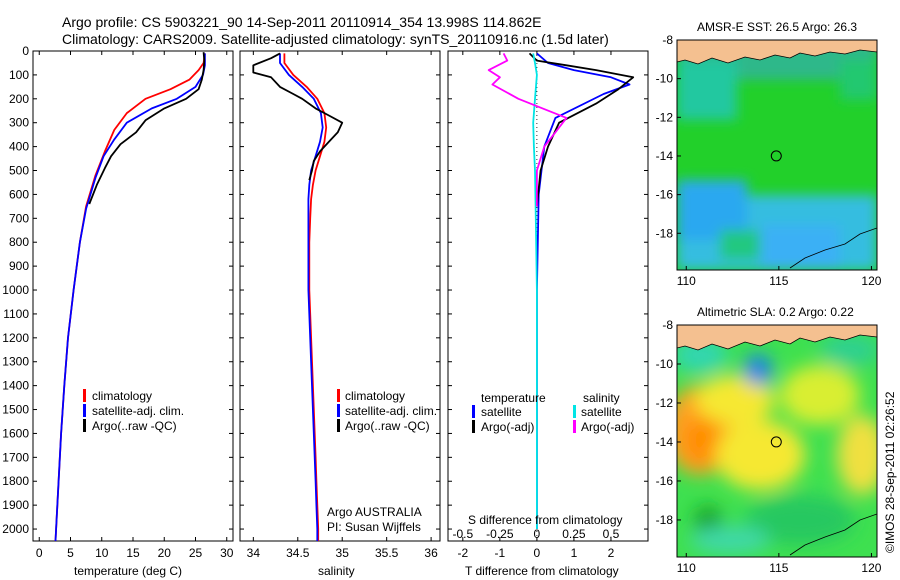  Describe the element at coordinates (19, 123) in the screenshot. I see `y-tick-label: 300` at that location.